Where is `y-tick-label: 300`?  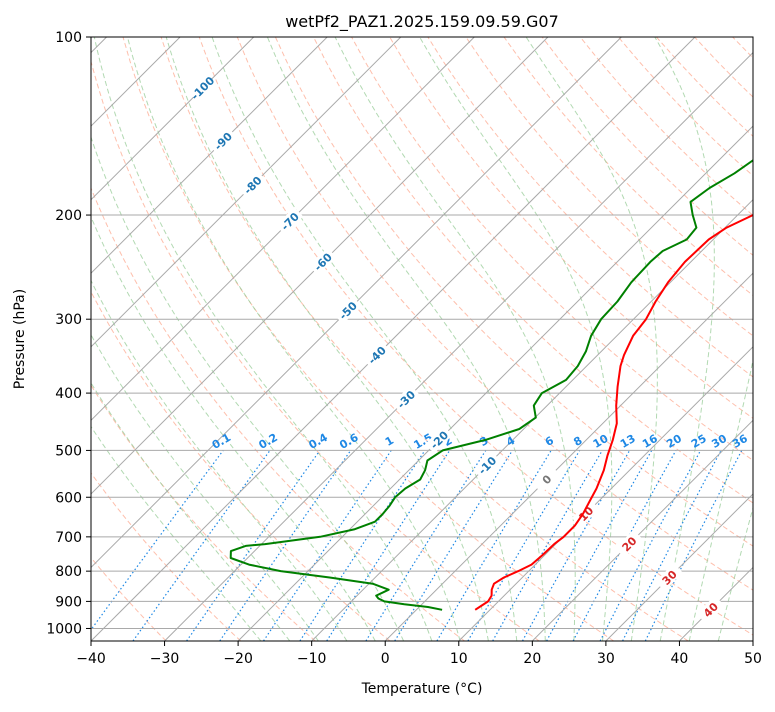
y-tick-label: 300 is located at coordinates (68, 320).